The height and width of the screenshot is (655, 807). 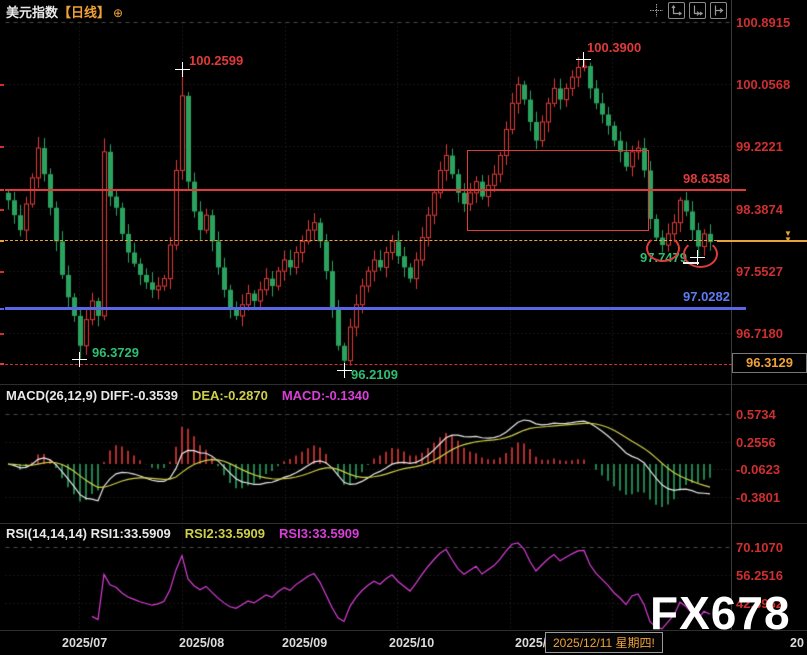 I want to click on drawing-handle, so click(x=691, y=263).